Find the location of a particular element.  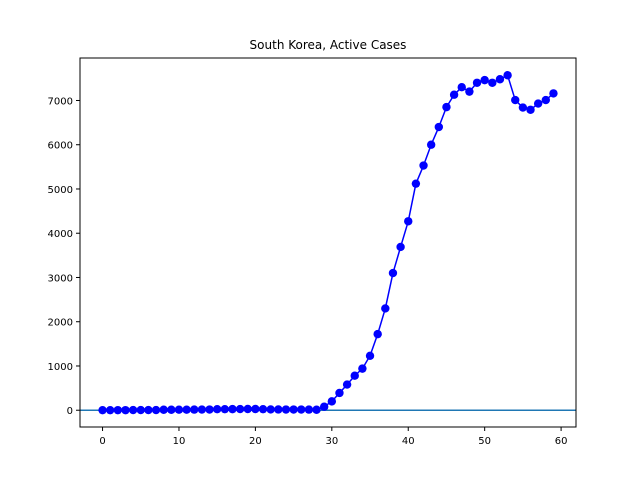

x-tick-label: 60 is located at coordinates (561, 441).